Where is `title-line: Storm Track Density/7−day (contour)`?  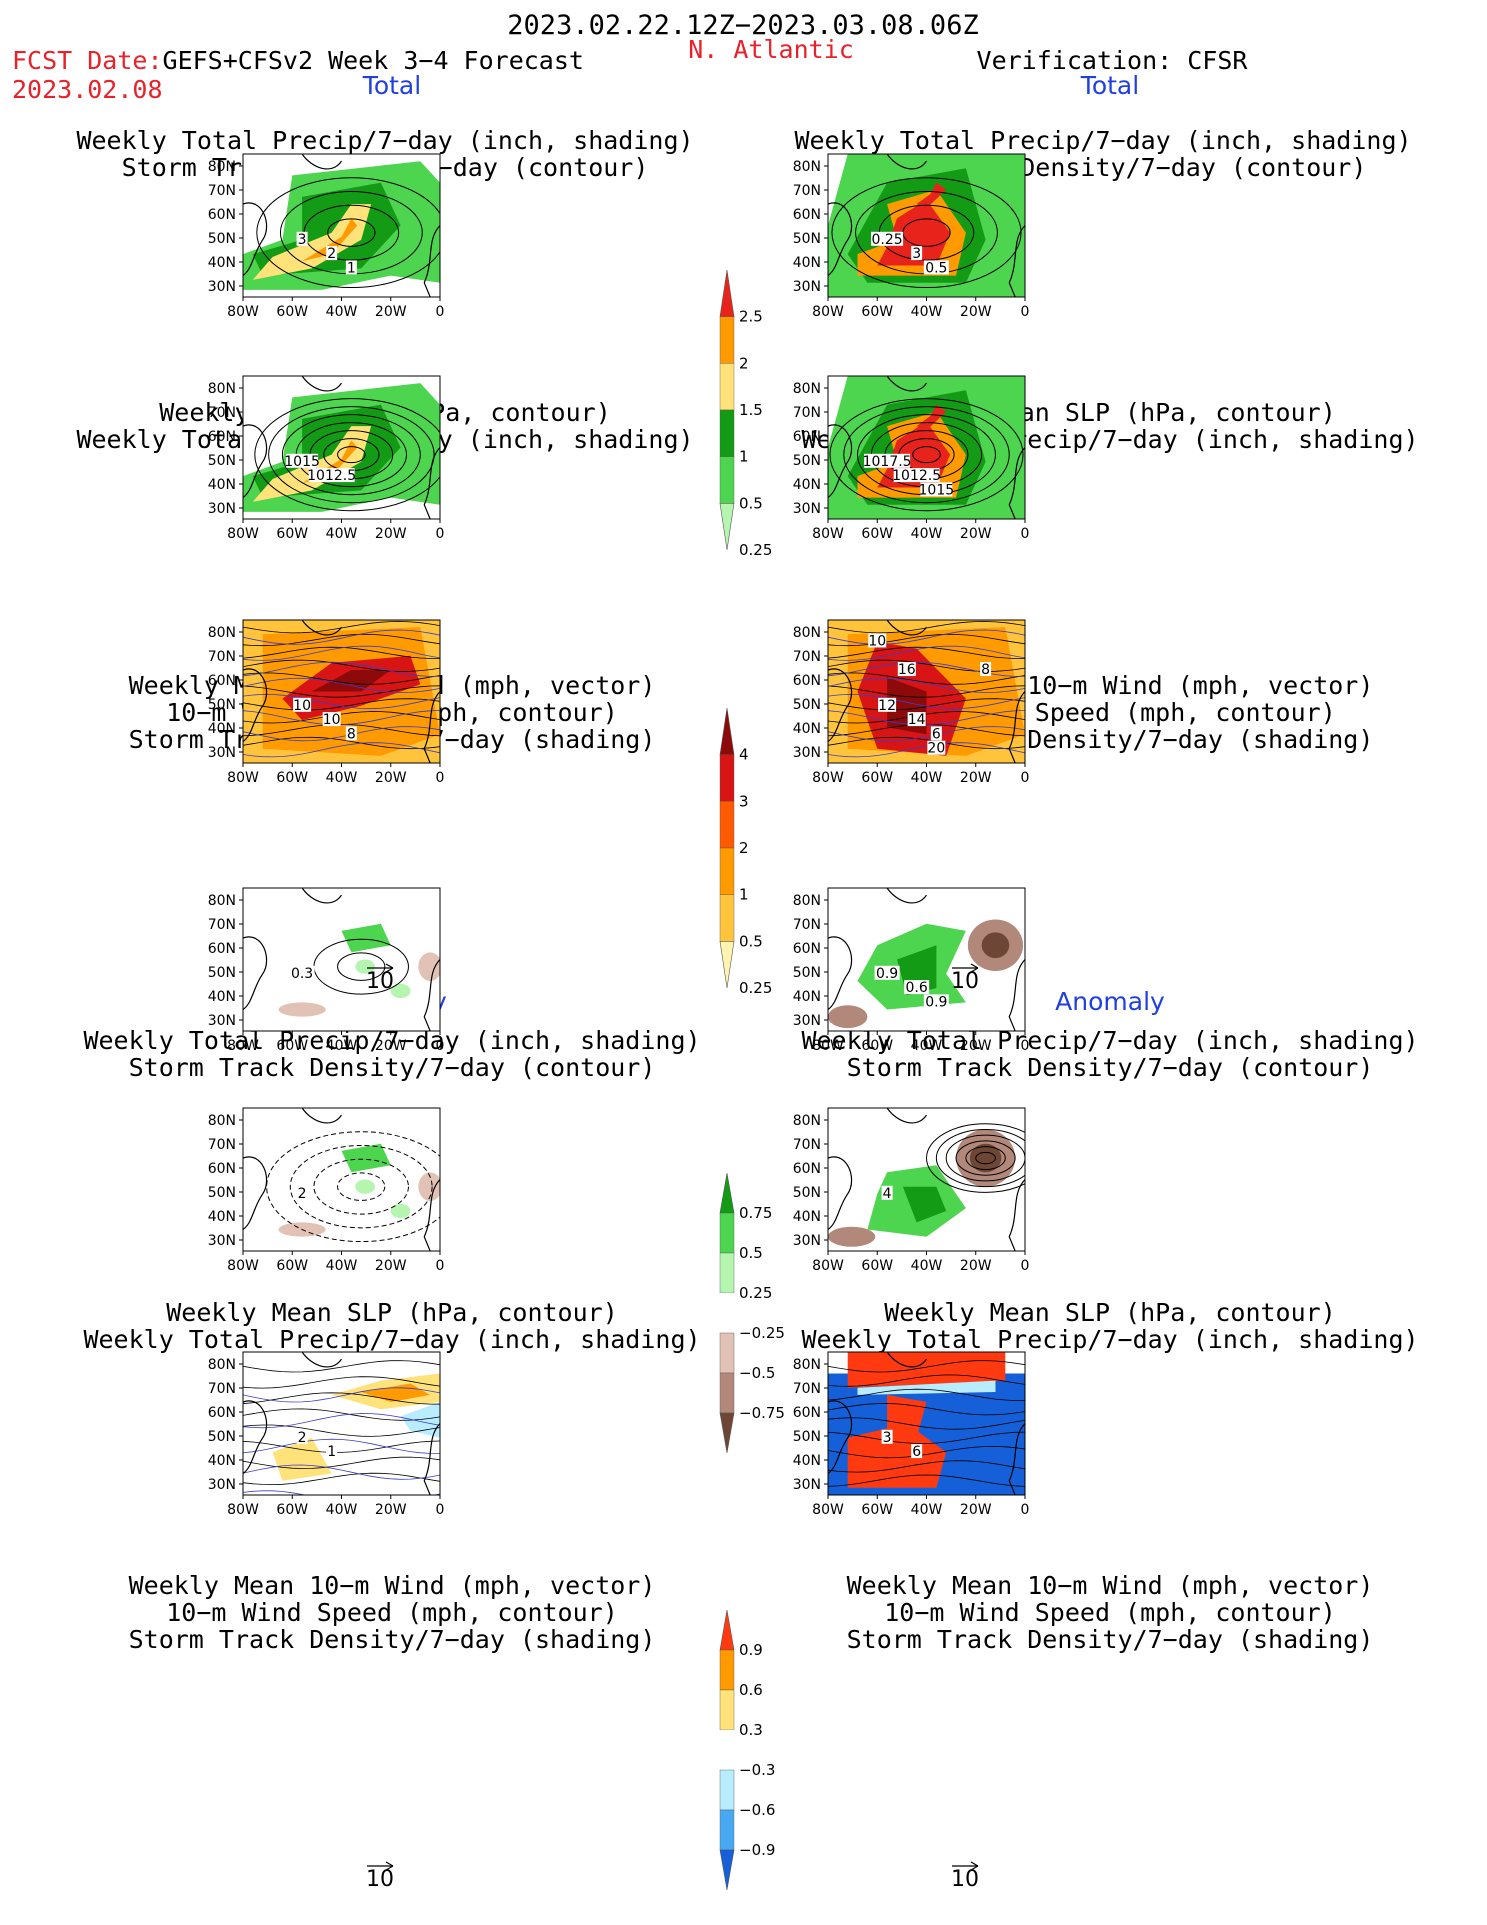 title-line: Storm Track Density/7−day (contour) is located at coordinates (392, 1067).